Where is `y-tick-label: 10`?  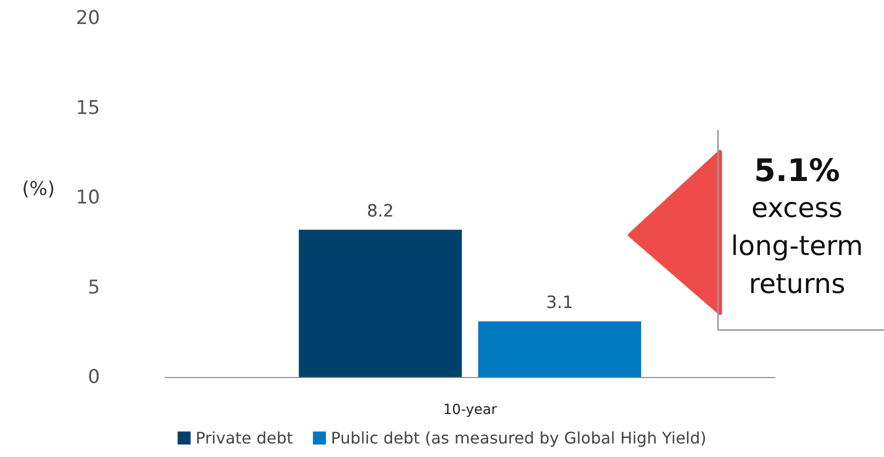
y-tick-label: 10 is located at coordinates (88, 197).